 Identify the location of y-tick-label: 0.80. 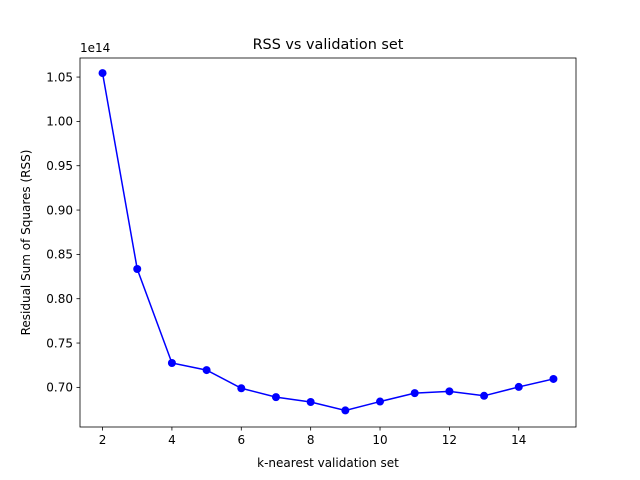
(59, 299).